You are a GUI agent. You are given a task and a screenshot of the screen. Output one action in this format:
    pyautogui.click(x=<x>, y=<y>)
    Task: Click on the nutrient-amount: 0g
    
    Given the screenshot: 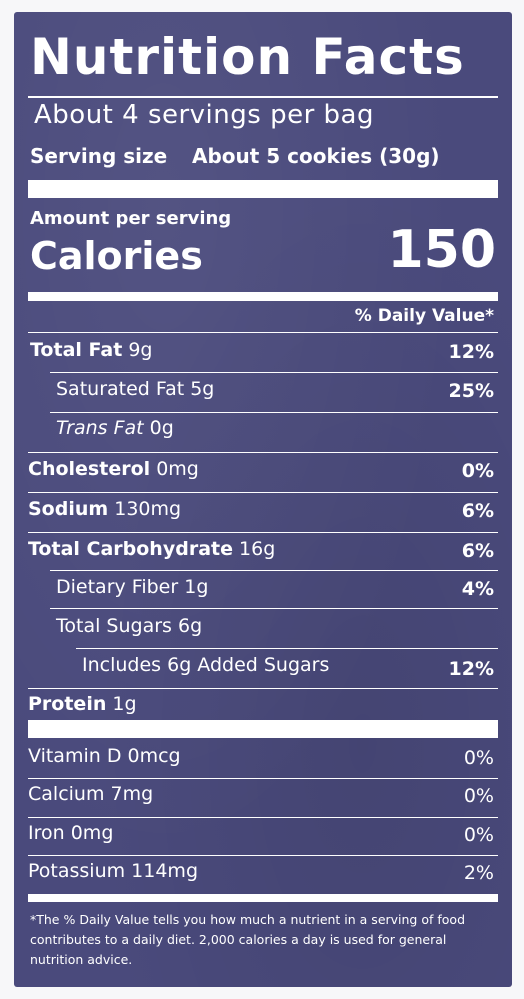 What is the action you would take?
    pyautogui.click(x=161, y=428)
    